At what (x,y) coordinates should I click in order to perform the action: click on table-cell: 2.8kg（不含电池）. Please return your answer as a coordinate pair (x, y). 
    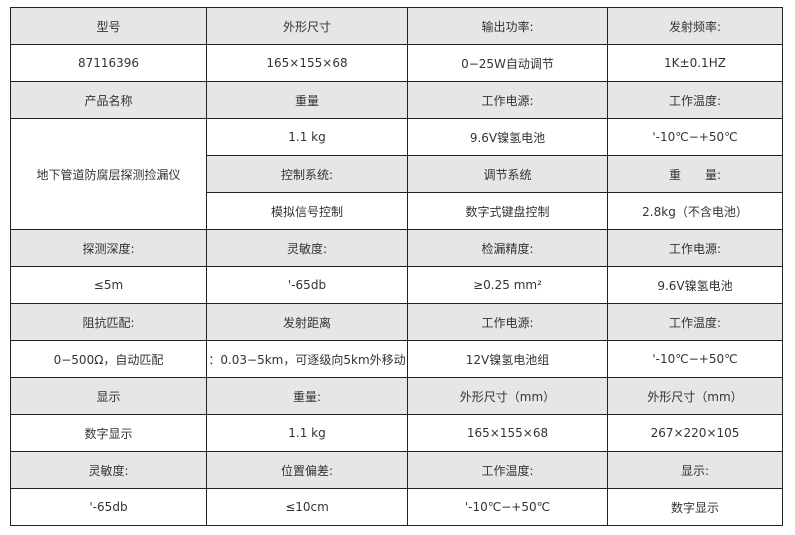
    Looking at the image, I should click on (695, 211).